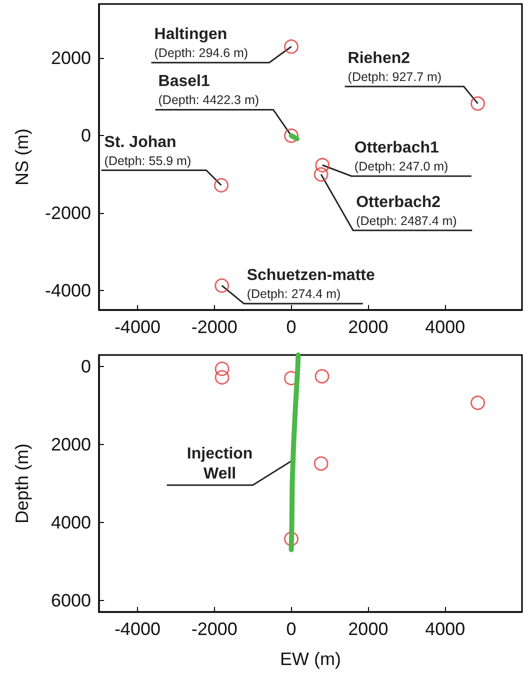 This screenshot has width=529, height=682. What do you see at coordinates (406, 211) in the screenshot?
I see `annotation: Otterbach2 (Detph: 2487.4 m)` at bounding box center [406, 211].